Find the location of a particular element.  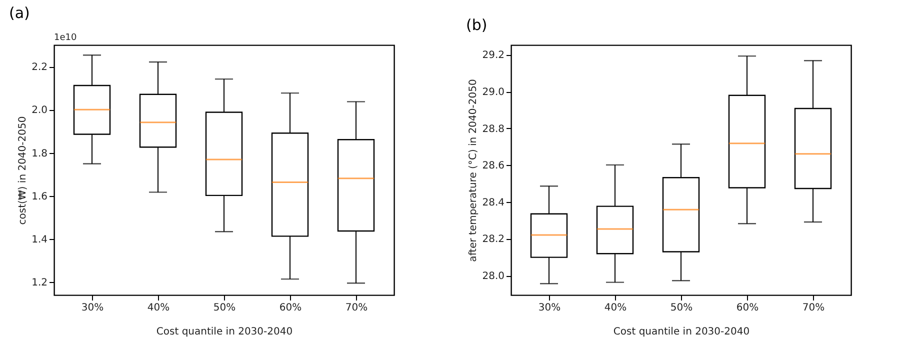

y-tick-label: 28.0 is located at coordinates (493, 276).